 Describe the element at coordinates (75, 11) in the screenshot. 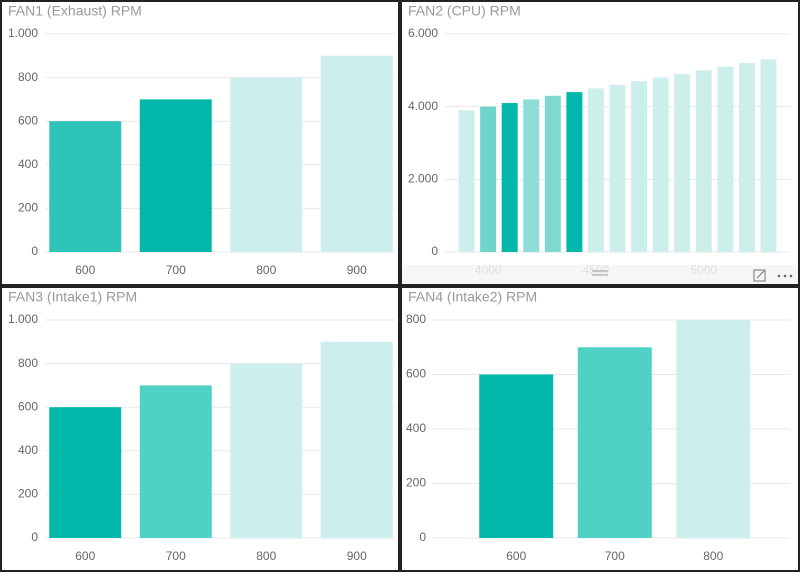

I see `chart-title: FAN1 (Exhaust) RPM` at that location.